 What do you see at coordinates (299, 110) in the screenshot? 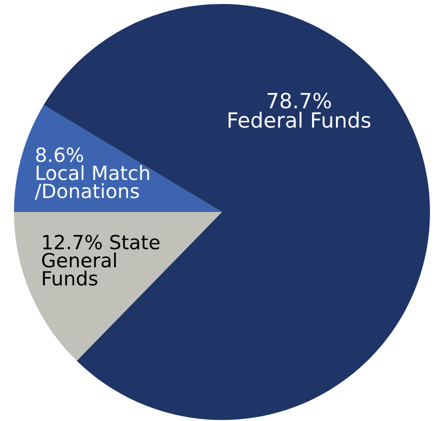
I see `data-label: 78.7% Federal Funds` at bounding box center [299, 110].